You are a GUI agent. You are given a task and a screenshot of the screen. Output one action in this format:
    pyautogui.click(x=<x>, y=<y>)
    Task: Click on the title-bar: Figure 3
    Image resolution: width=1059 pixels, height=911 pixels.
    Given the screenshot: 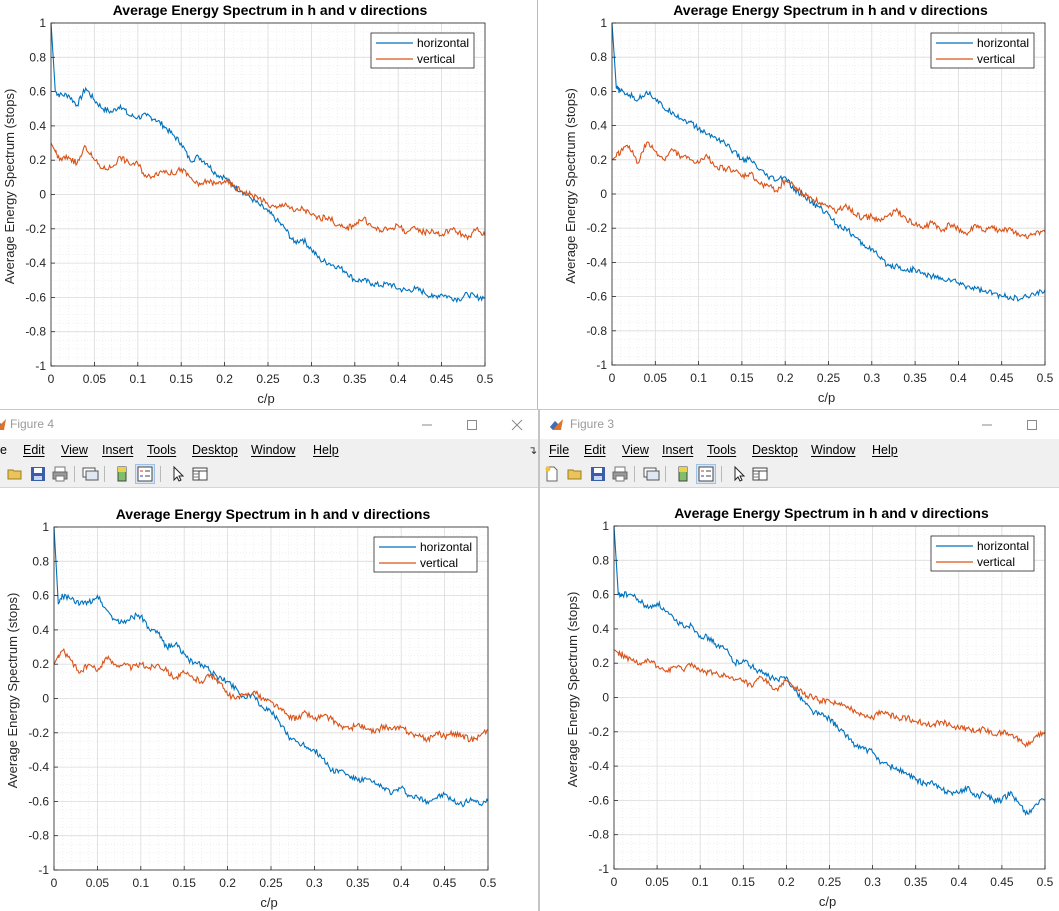 What is the action you would take?
    pyautogui.click(x=799, y=424)
    